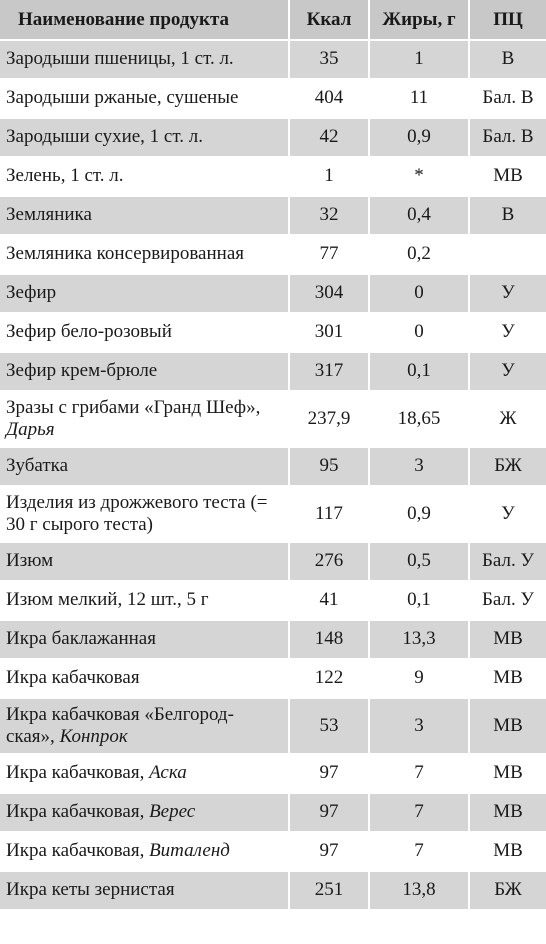 The image size is (546, 944). Describe the element at coordinates (420, 255) in the screenshot. I see `fat-cell: 0,2` at that location.